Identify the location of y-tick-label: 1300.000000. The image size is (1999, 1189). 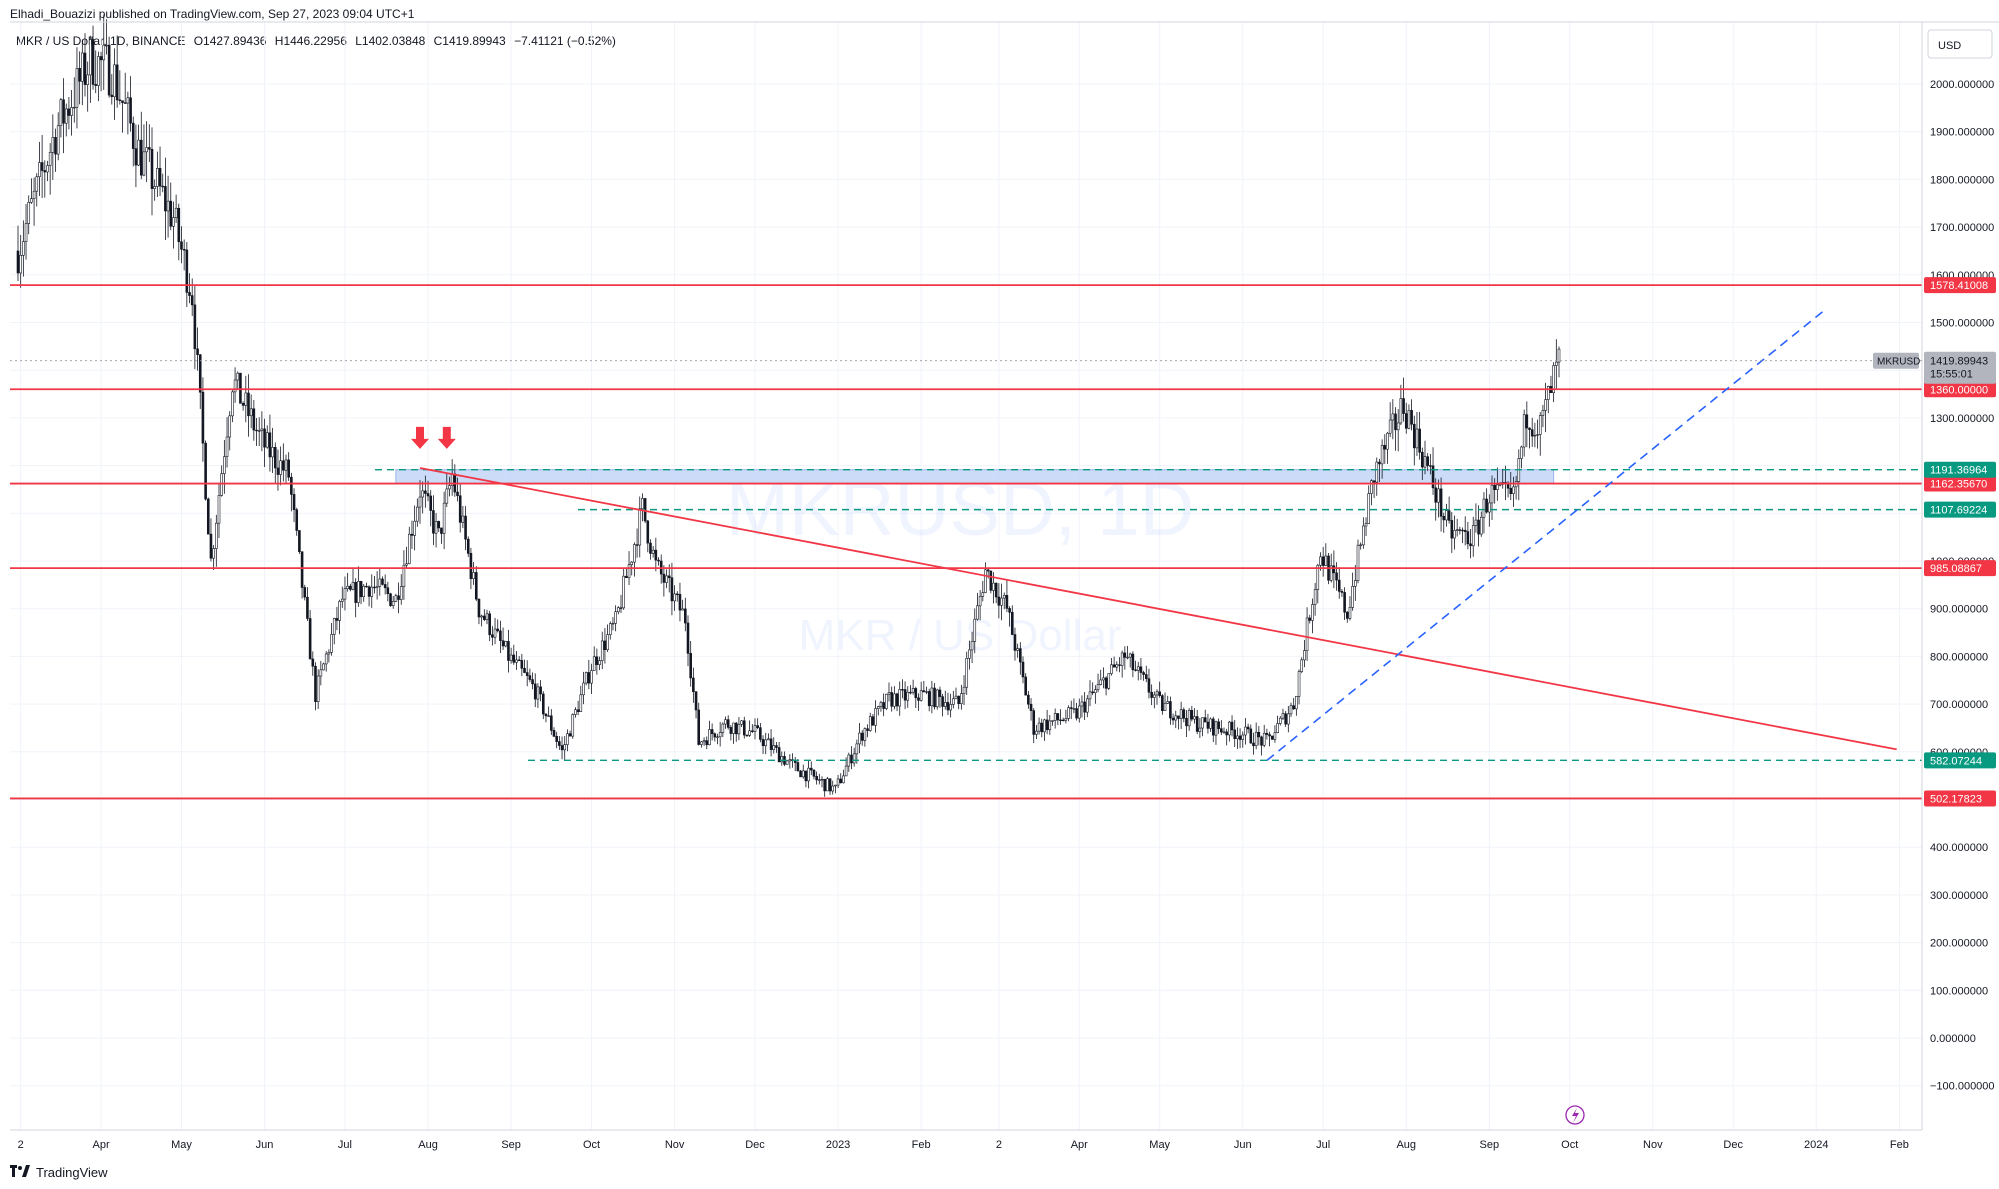
(1962, 419).